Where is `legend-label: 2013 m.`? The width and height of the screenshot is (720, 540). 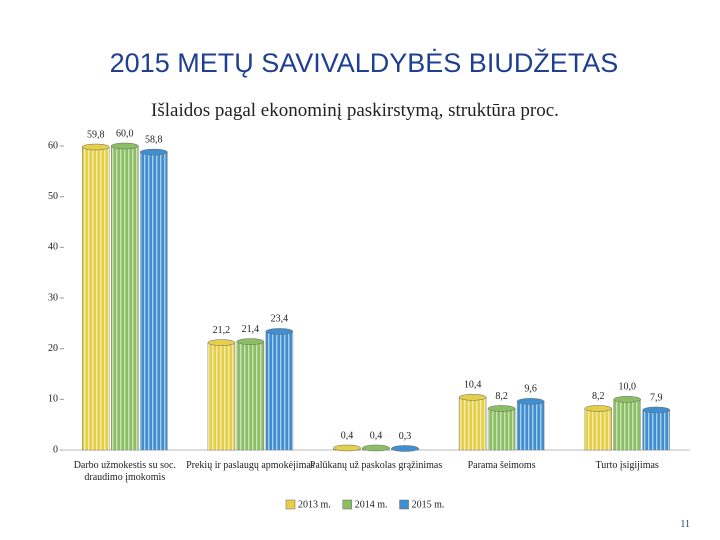
legend-label: 2013 m. is located at coordinates (314, 504).